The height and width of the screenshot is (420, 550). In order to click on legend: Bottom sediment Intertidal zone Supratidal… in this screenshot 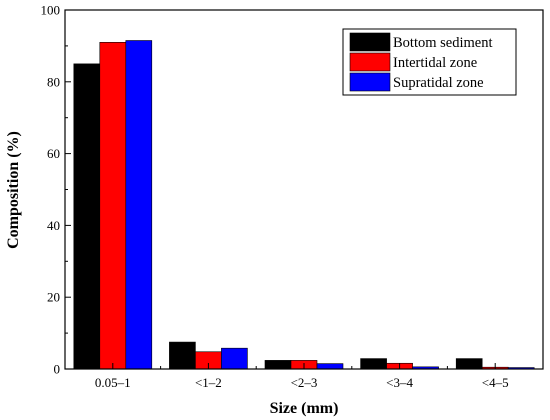, I will do `click(429, 62)`.